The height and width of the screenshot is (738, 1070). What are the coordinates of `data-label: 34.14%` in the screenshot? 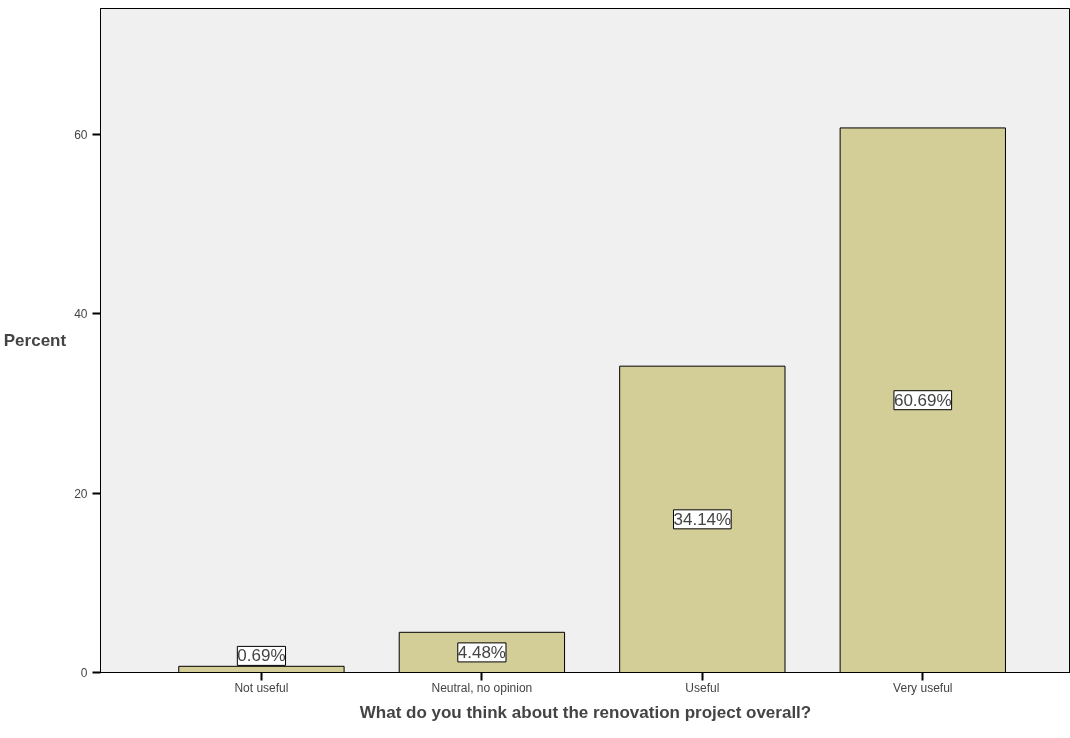 It's located at (702, 519).